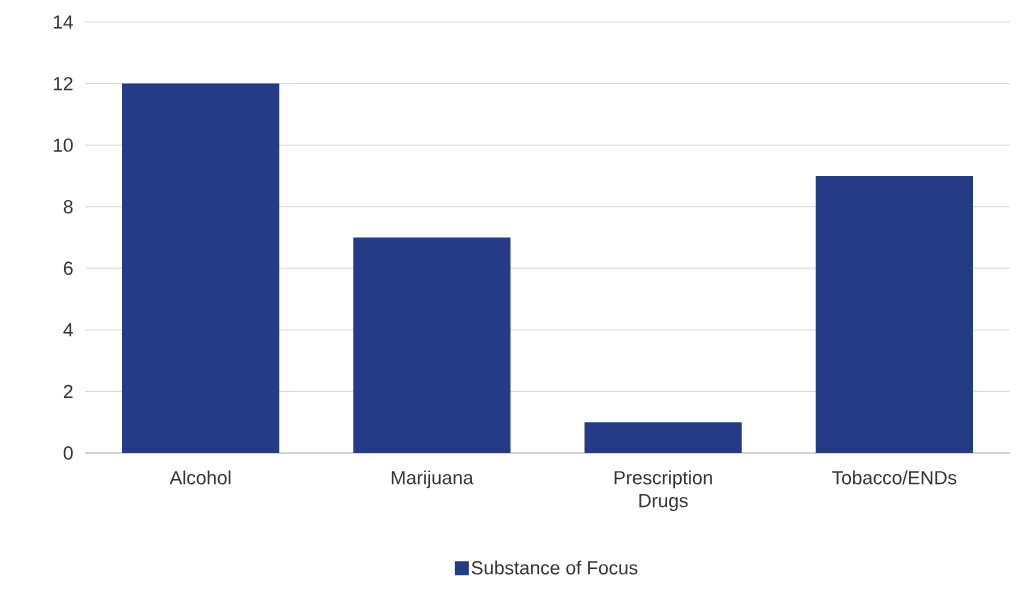 The height and width of the screenshot is (608, 1023). I want to click on y-tick-label: 0, so click(68, 453).